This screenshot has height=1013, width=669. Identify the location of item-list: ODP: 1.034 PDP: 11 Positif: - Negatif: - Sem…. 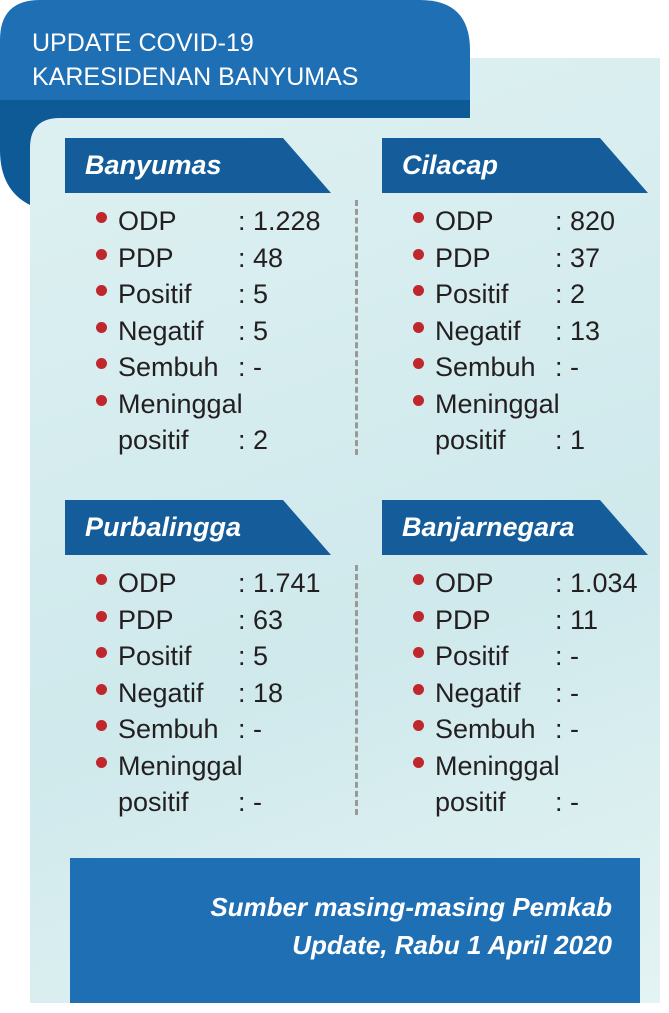
(536, 693).